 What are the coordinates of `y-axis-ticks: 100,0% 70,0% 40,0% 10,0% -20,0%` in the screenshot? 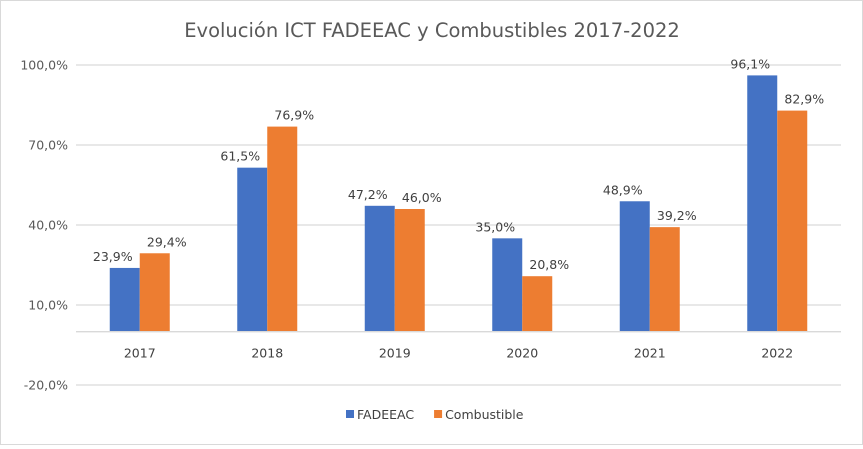 It's located at (44, 225).